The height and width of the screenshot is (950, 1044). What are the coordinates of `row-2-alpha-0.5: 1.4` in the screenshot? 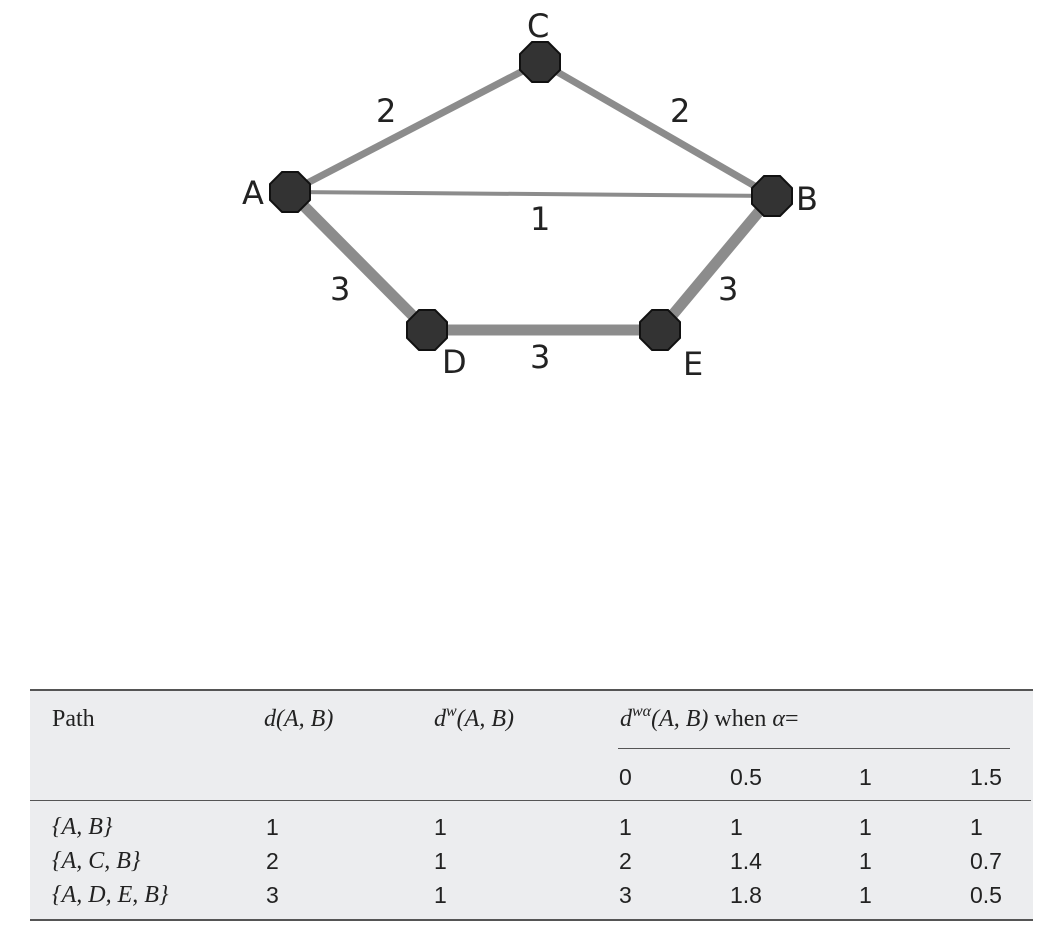 It's located at (746, 861).